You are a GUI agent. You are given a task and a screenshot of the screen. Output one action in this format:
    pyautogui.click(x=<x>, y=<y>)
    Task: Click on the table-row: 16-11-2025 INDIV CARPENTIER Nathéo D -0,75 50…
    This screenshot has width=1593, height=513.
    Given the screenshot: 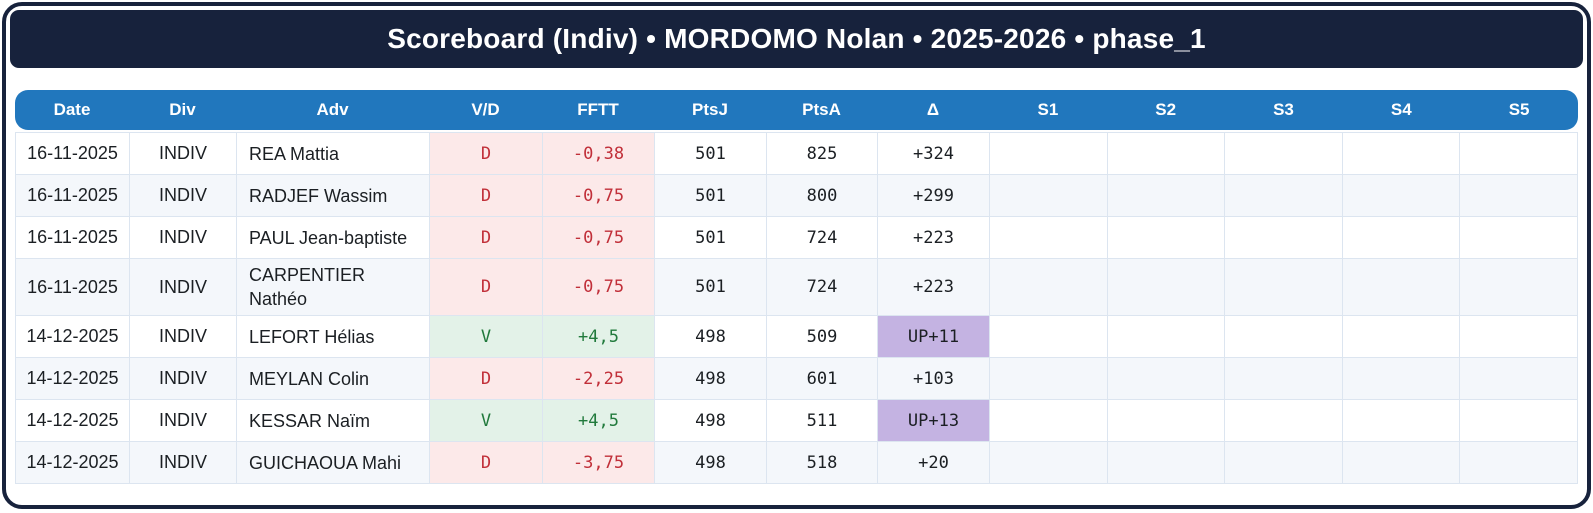 What is the action you would take?
    pyautogui.click(x=797, y=287)
    